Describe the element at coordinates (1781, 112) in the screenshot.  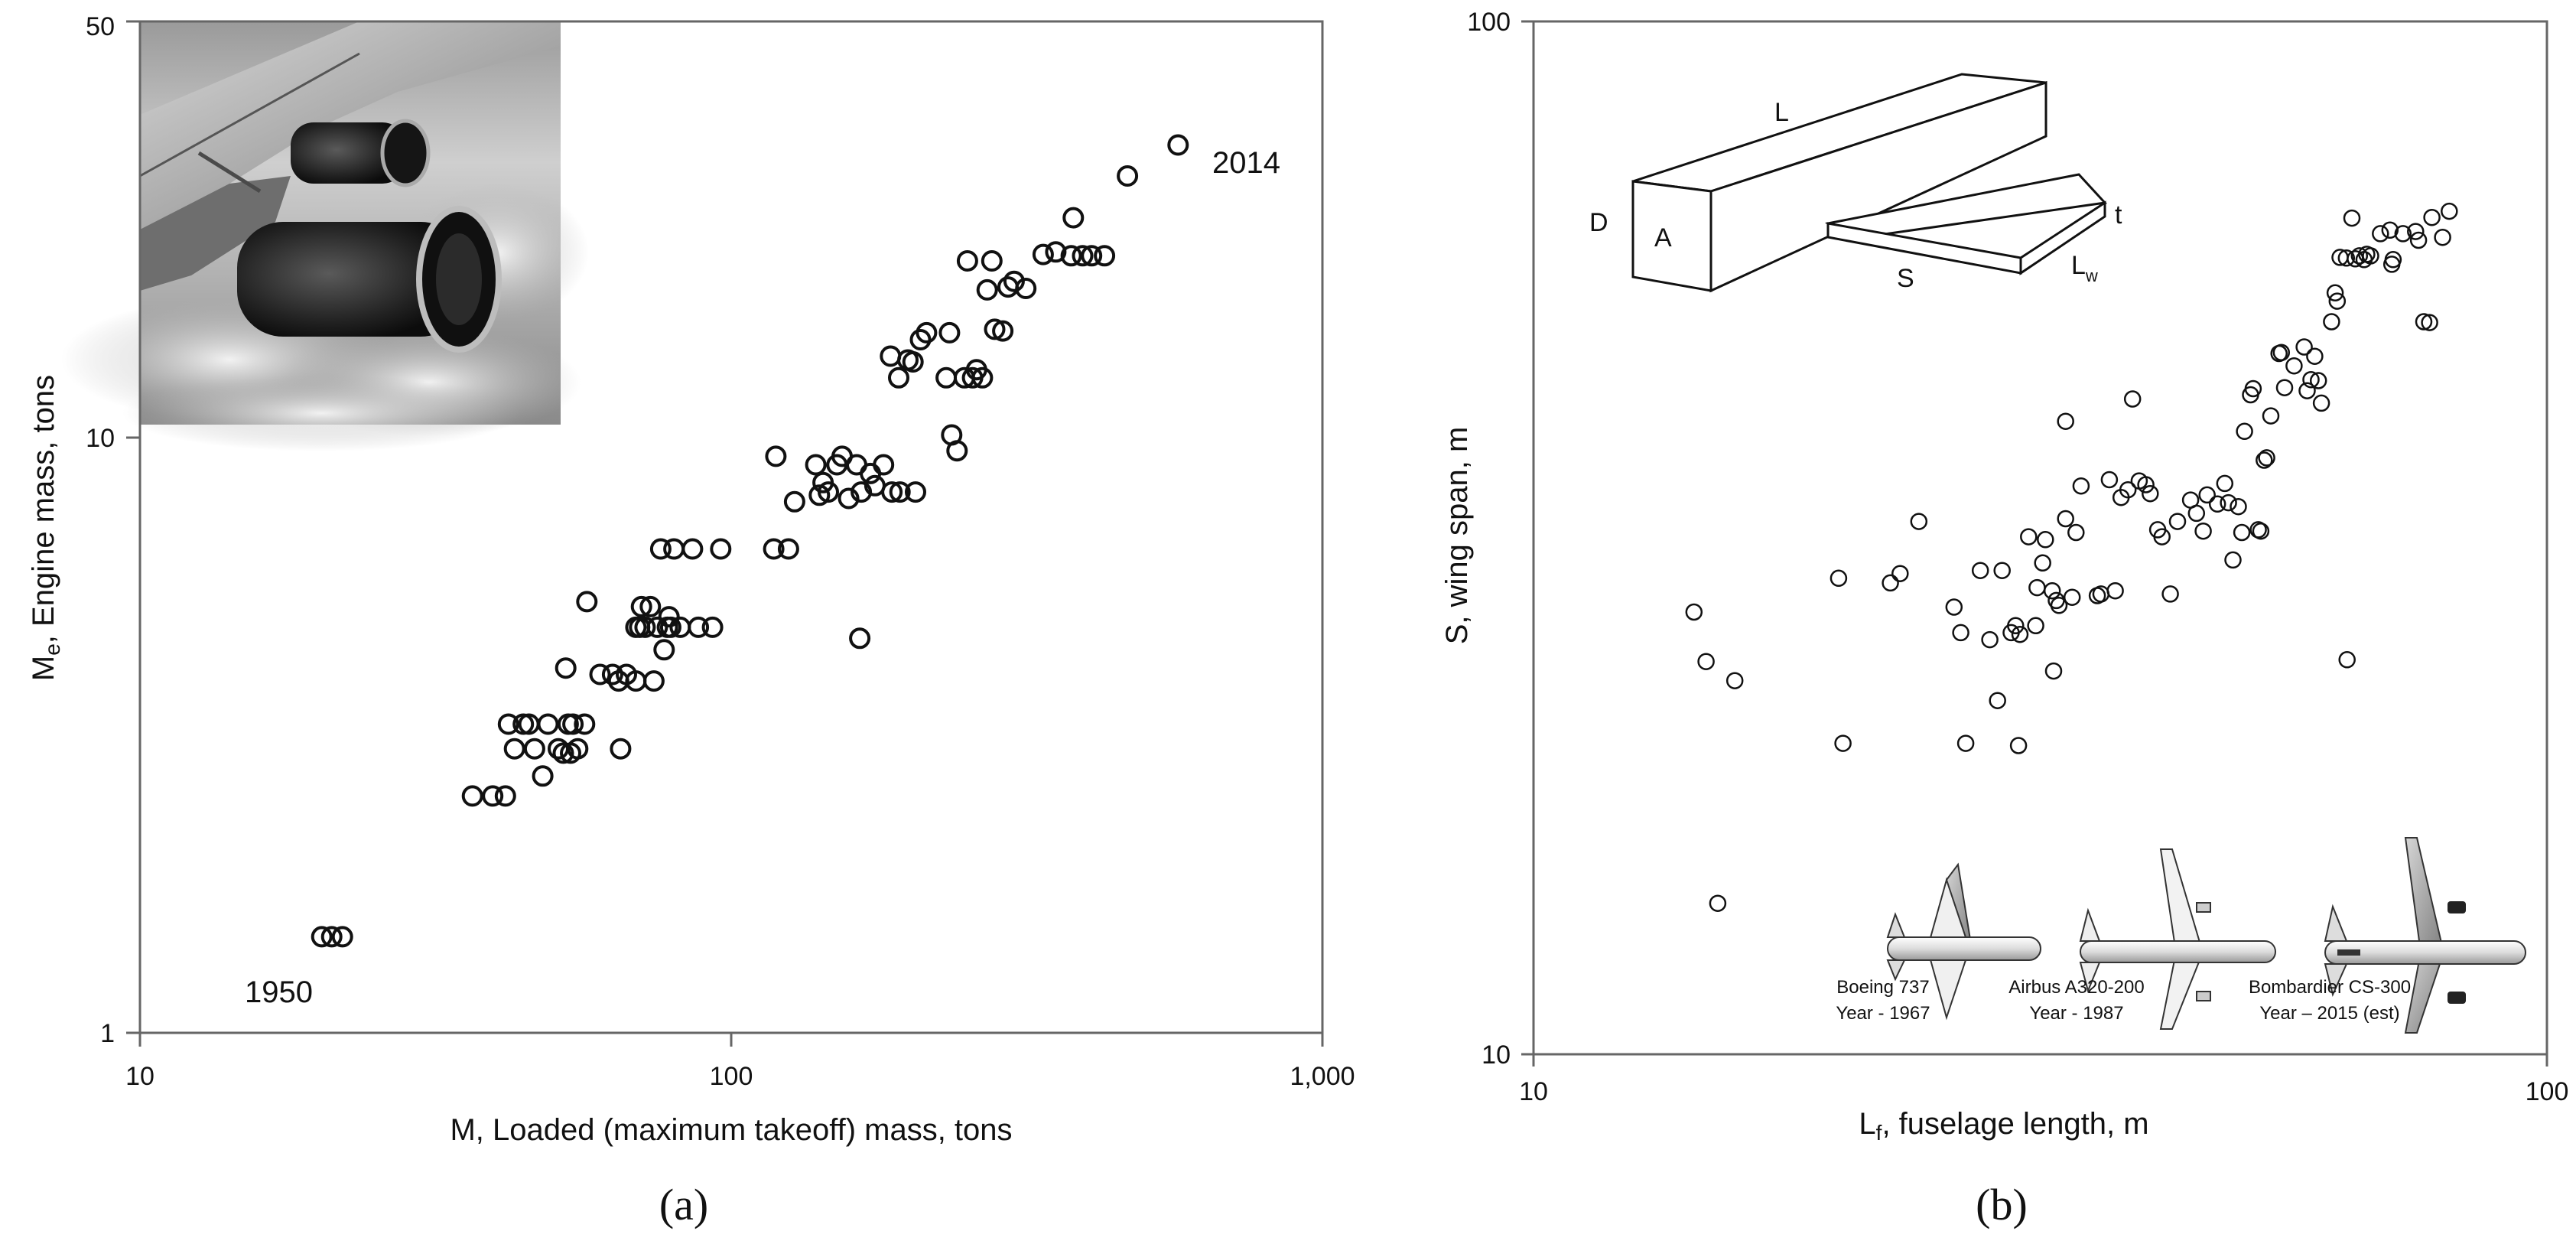
I see `diagram-label-L: L` at that location.